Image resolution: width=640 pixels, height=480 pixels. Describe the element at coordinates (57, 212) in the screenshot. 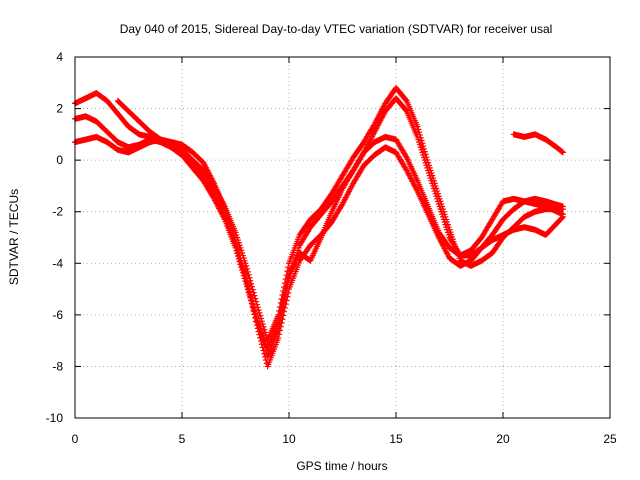

I see `y-tick-label: -2` at that location.